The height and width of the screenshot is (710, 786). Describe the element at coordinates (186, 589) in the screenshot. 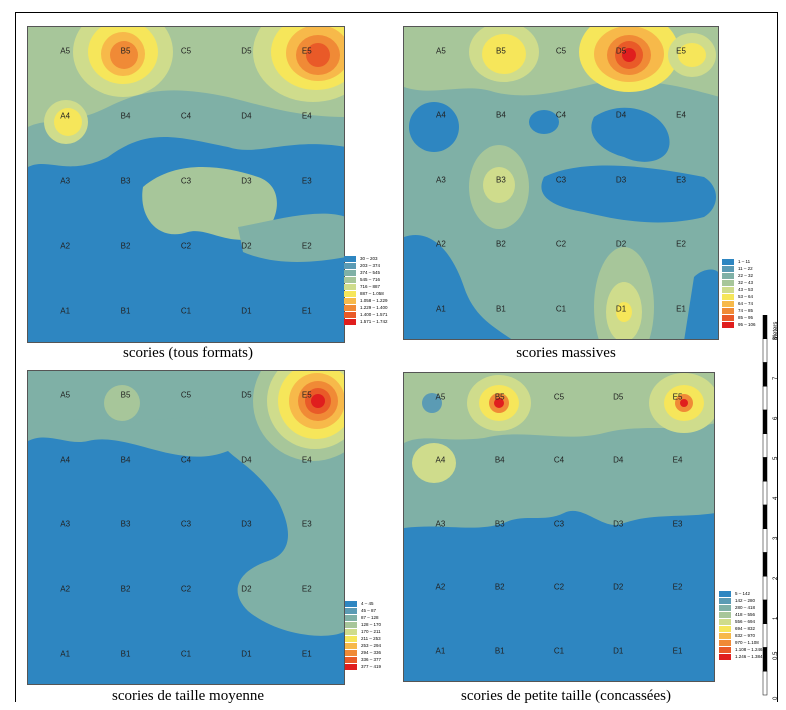

I see `grid-cell-label: C2` at that location.